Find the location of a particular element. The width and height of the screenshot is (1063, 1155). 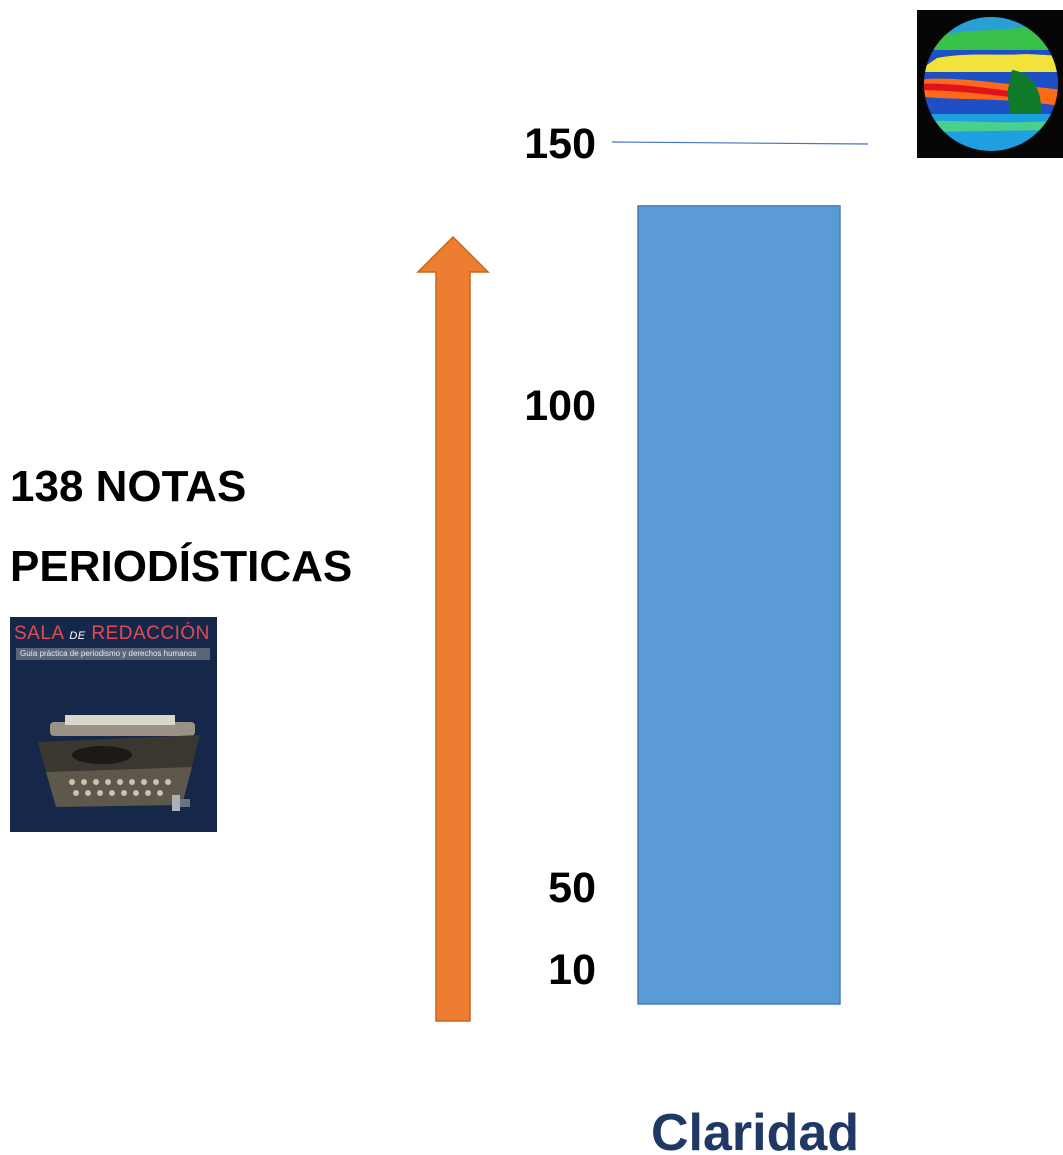

book-title-part-1: SALA is located at coordinates (39, 633).